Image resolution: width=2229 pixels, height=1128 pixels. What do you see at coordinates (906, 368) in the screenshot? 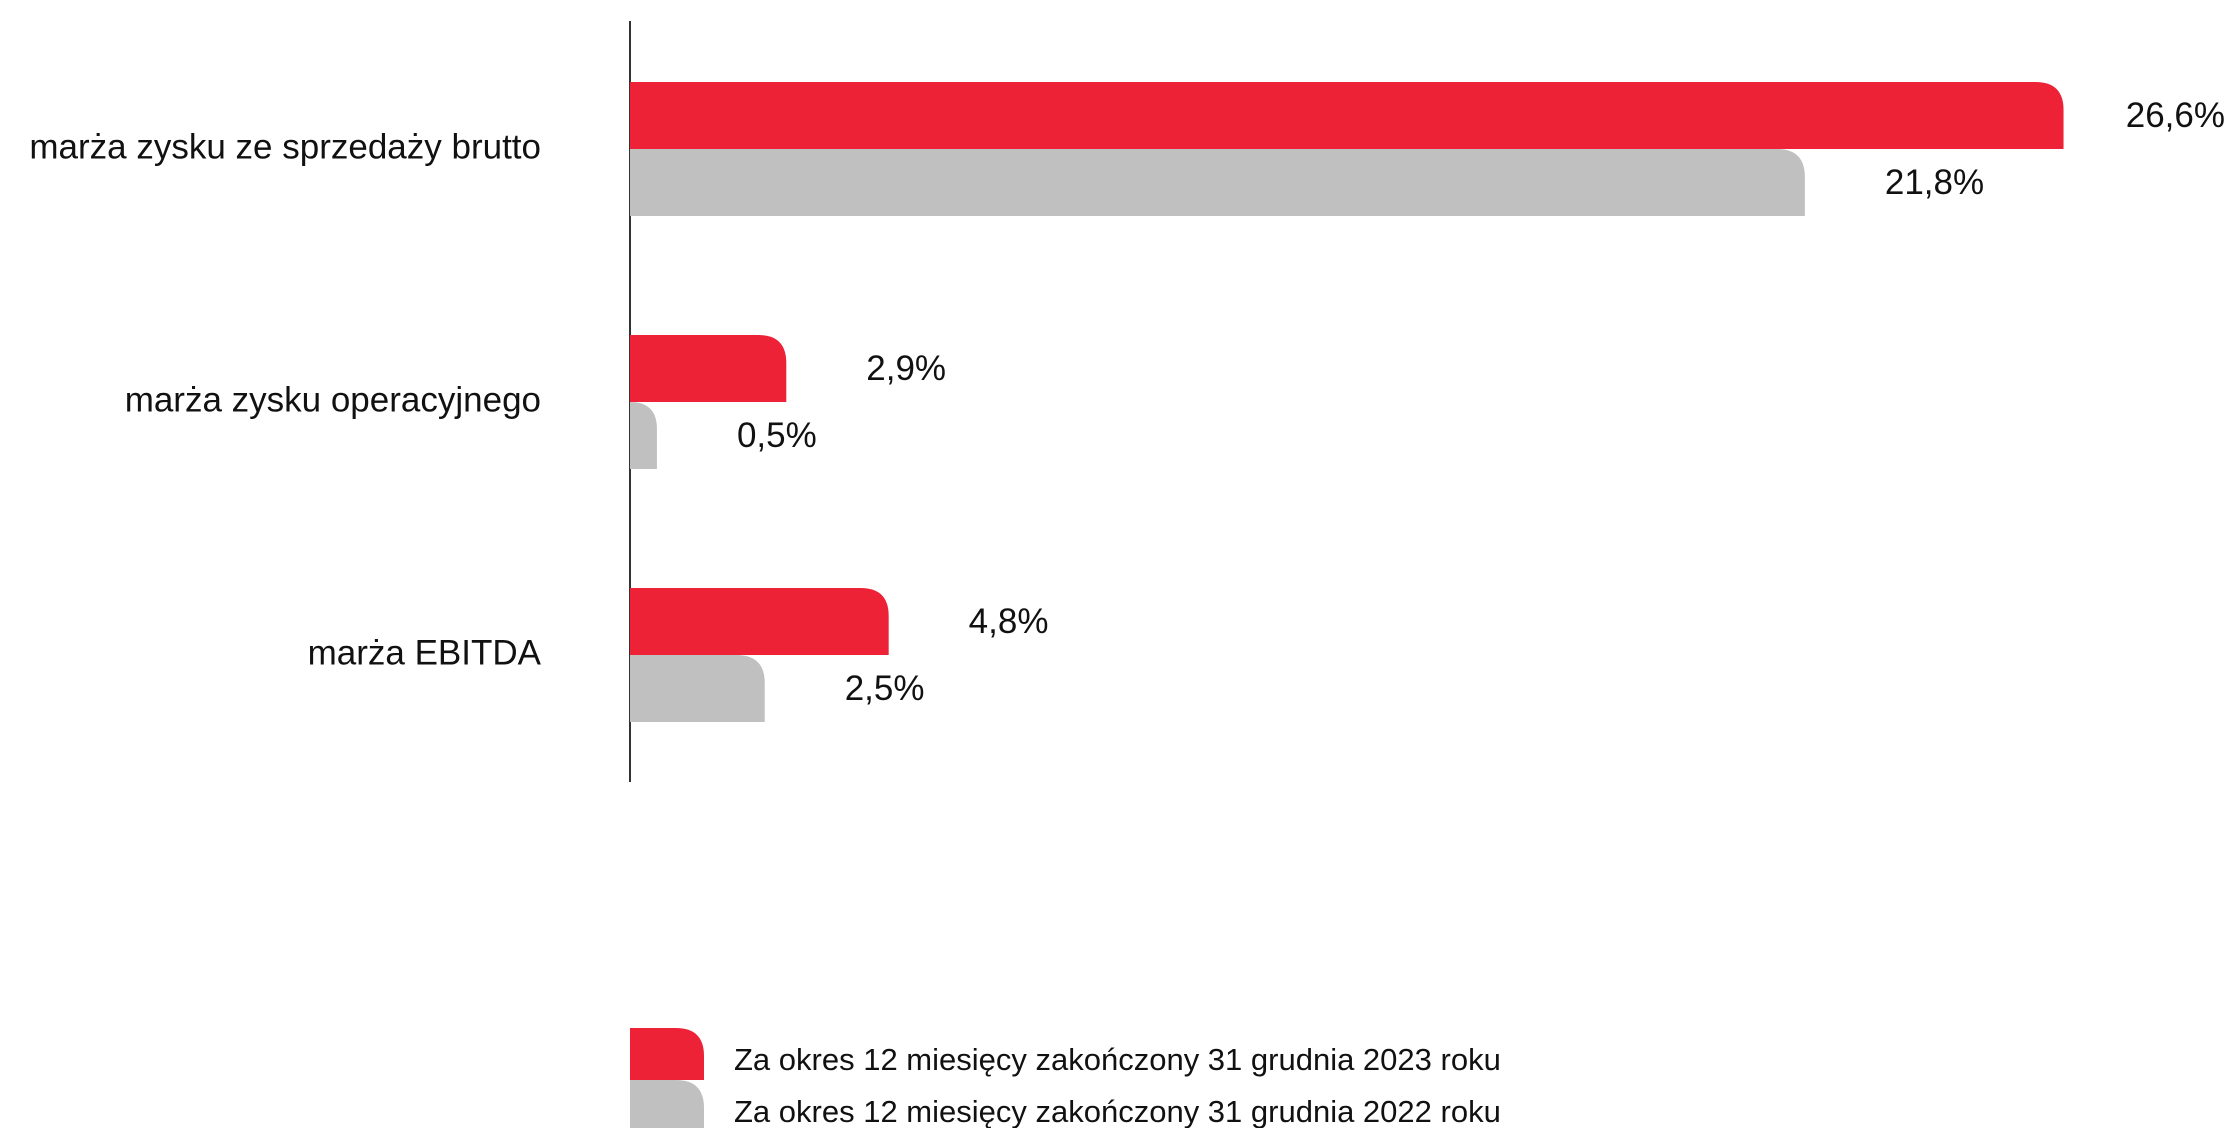
I see `value-label: 2,9%` at bounding box center [906, 368].